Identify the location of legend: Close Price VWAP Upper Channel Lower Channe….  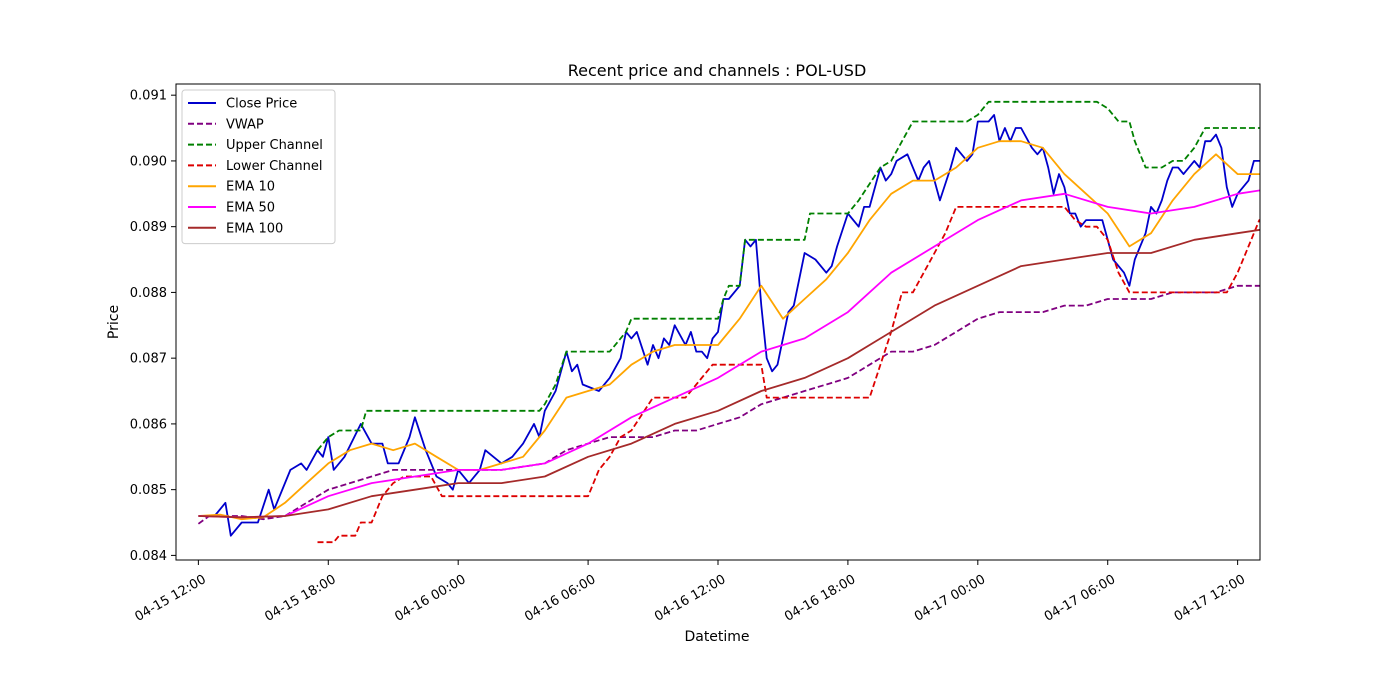
(258, 167).